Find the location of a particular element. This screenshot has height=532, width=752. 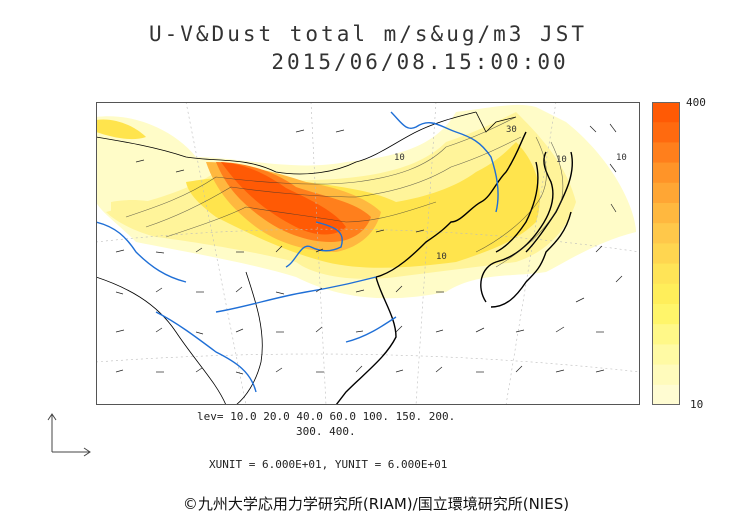

contour-levels-line1: lev= 10.0 20.0 40.0 60.0 100. 150. 200. is located at coordinates (326, 416).